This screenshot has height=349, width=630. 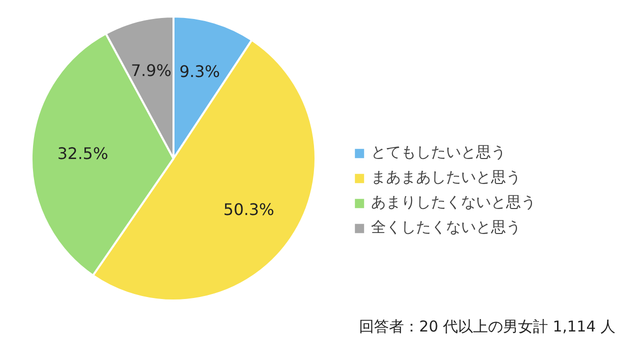 What do you see at coordinates (82, 154) in the screenshot?
I see `data-label: 32.5%` at bounding box center [82, 154].